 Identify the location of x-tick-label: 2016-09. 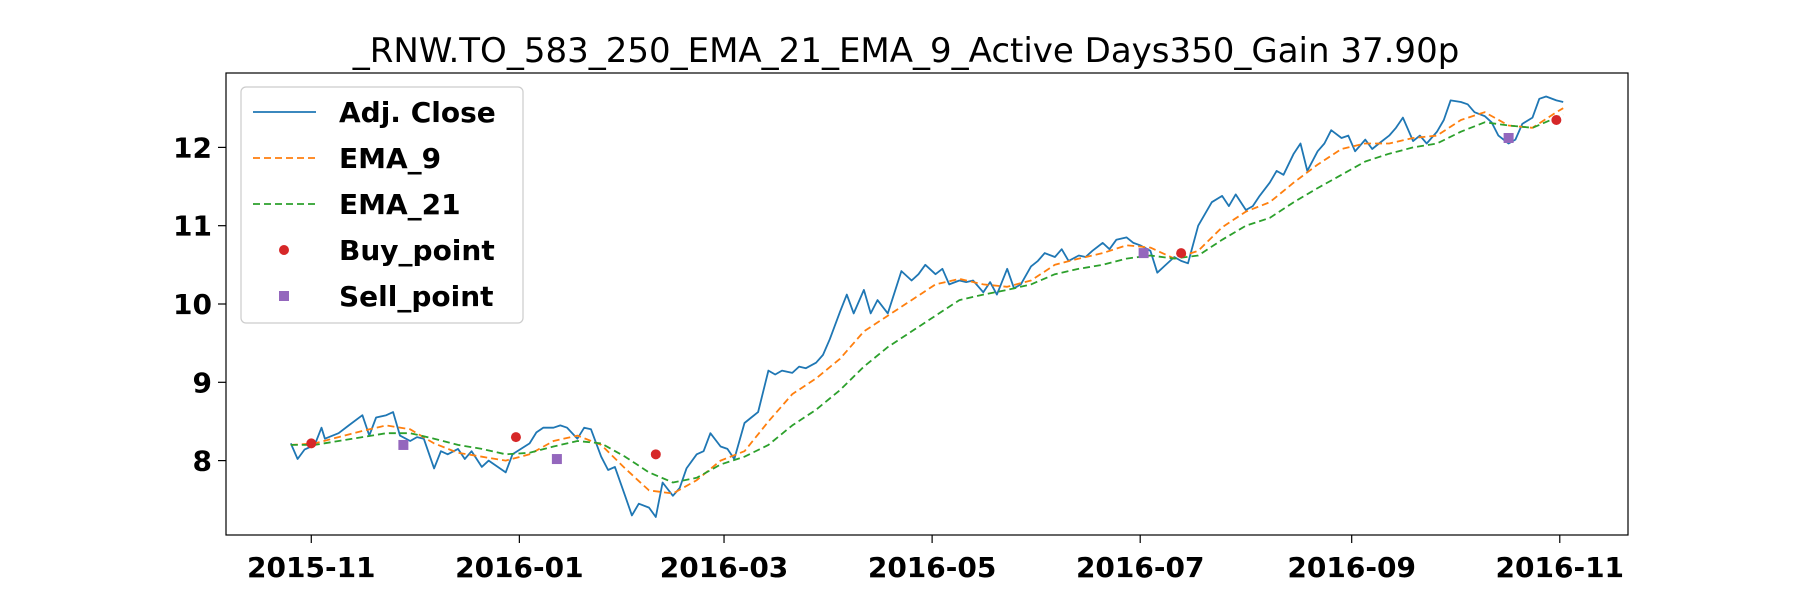
(1351, 567).